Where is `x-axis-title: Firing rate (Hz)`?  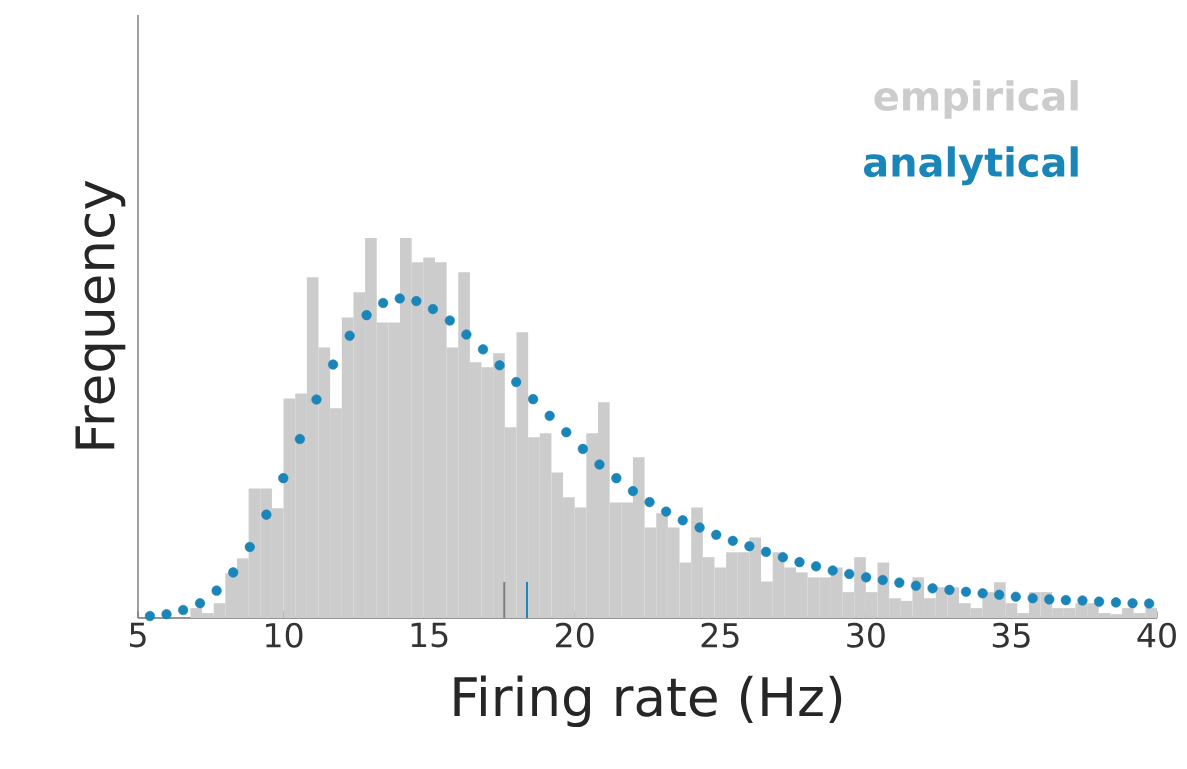 x-axis-title: Firing rate (Hz) is located at coordinates (648, 701).